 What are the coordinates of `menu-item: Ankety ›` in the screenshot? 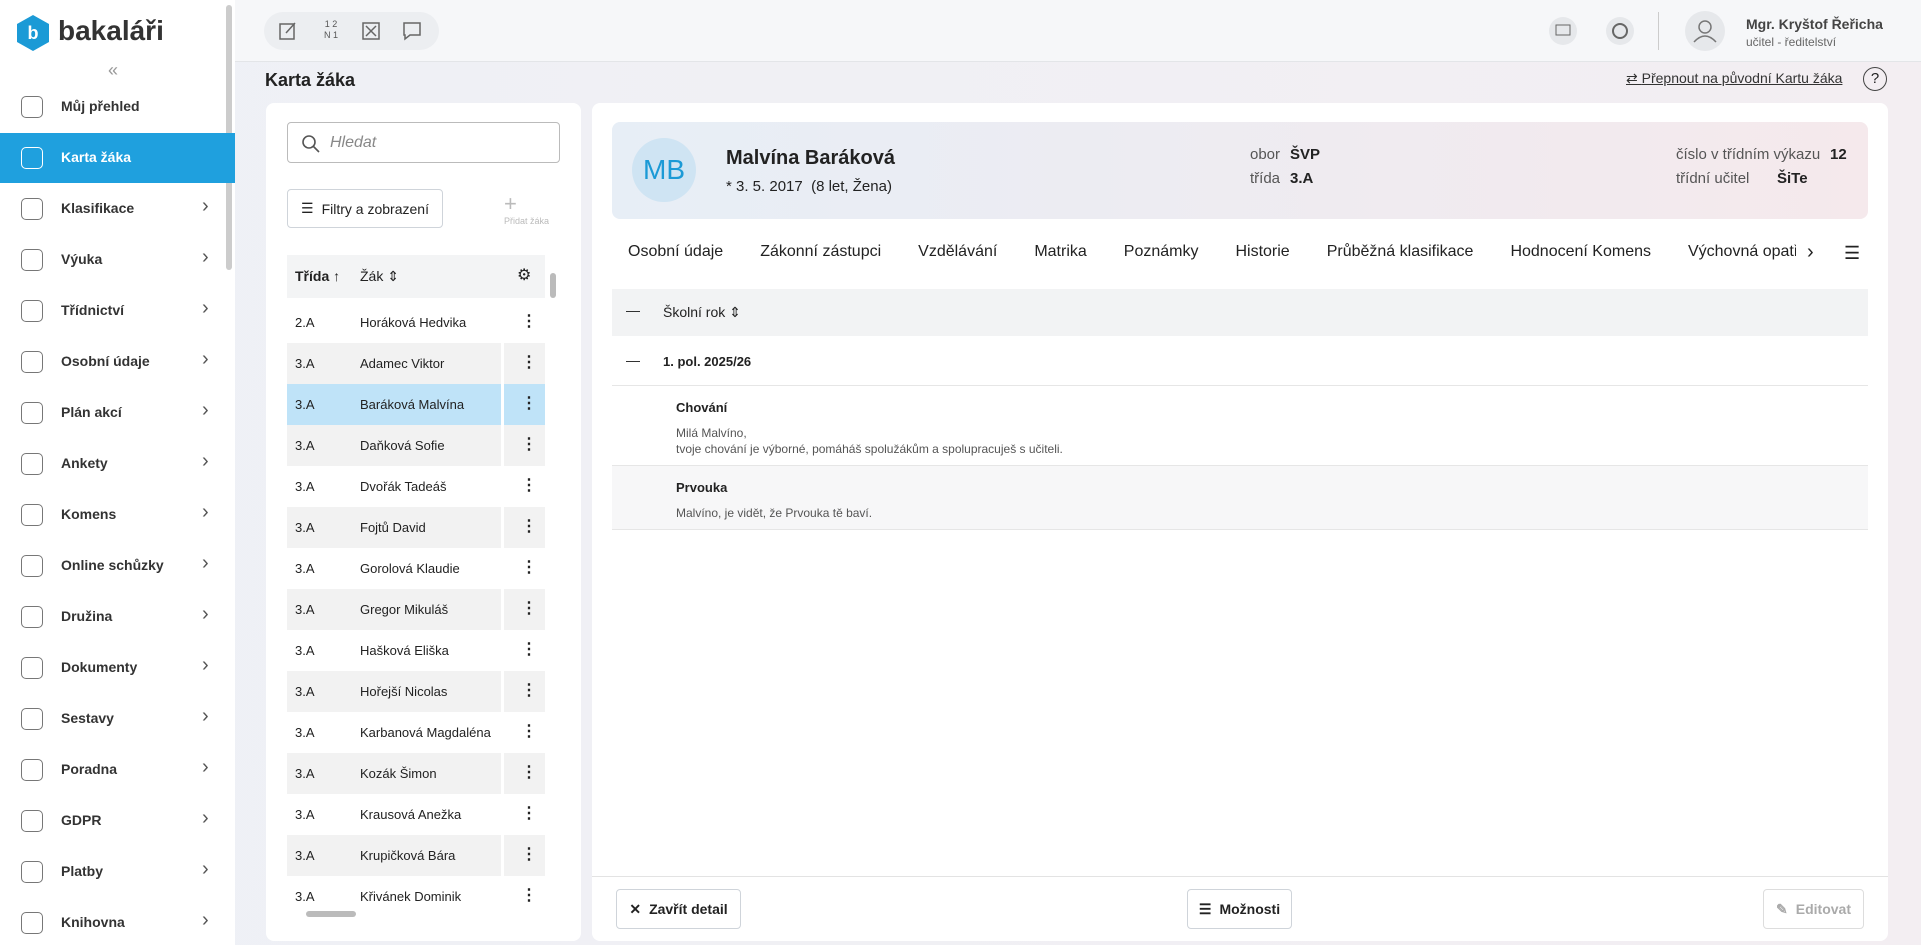 It's located at (112, 464).